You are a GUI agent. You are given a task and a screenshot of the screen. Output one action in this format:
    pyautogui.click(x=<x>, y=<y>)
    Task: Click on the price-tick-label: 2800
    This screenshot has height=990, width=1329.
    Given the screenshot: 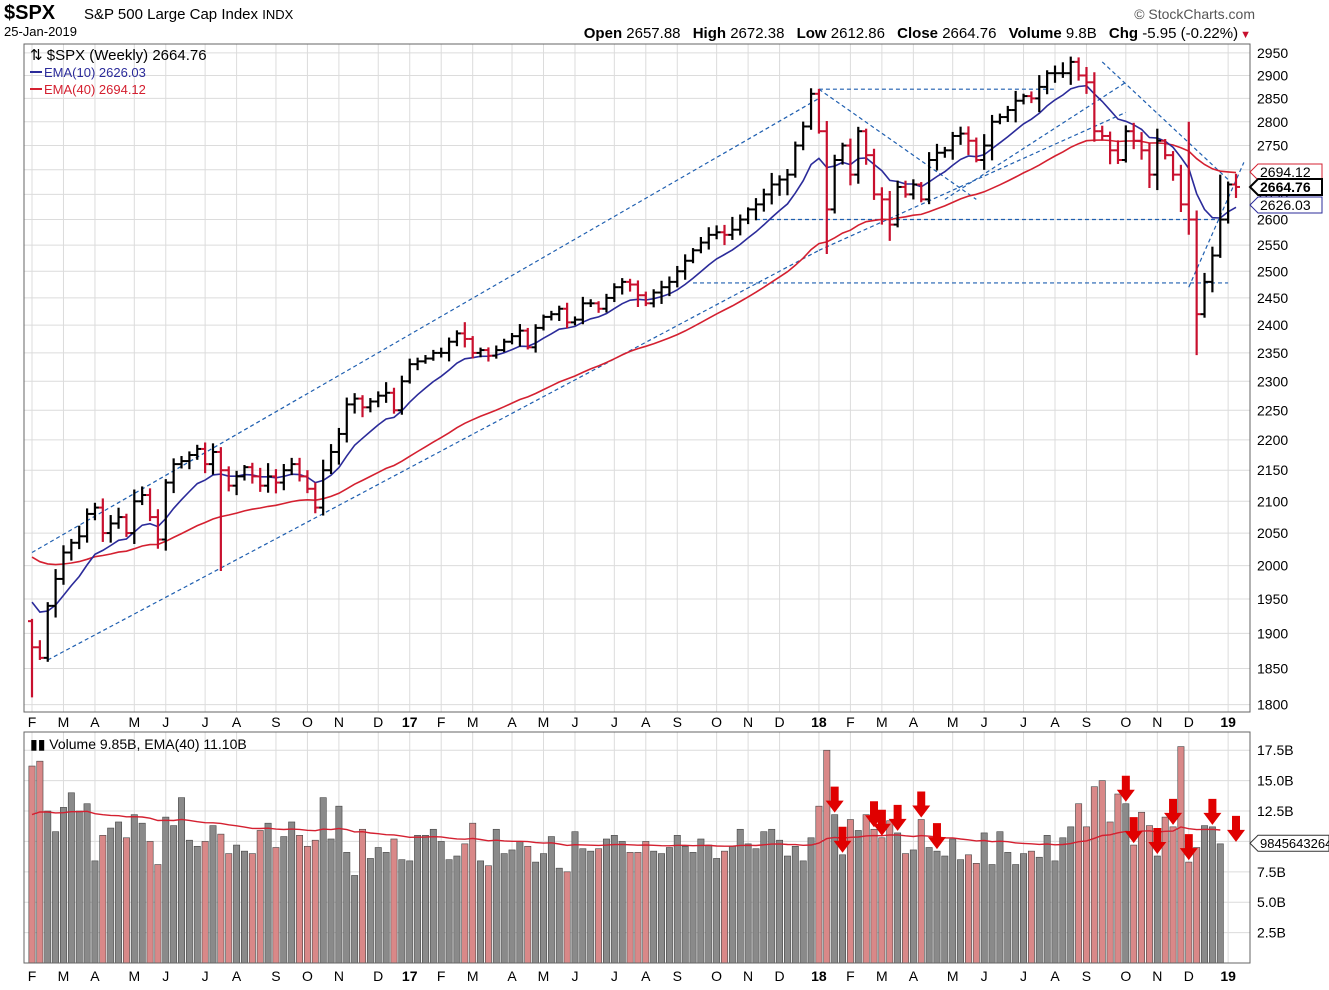 What is the action you would take?
    pyautogui.click(x=1272, y=122)
    